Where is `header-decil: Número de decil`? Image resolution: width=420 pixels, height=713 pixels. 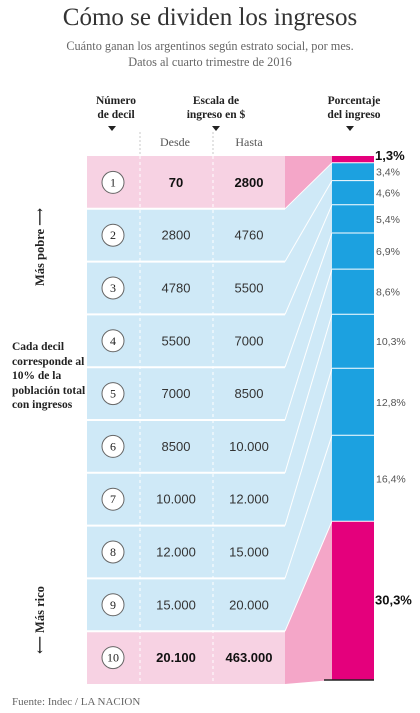 header-decil: Número de decil is located at coordinates (116, 108).